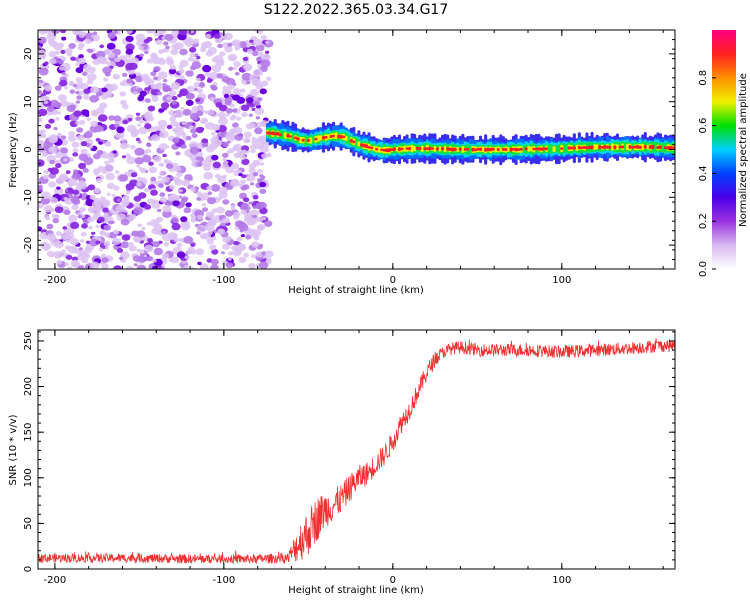 The width and height of the screenshot is (750, 600). What do you see at coordinates (28, 101) in the screenshot?
I see `spectrogram-y-tick-label: 10` at bounding box center [28, 101].